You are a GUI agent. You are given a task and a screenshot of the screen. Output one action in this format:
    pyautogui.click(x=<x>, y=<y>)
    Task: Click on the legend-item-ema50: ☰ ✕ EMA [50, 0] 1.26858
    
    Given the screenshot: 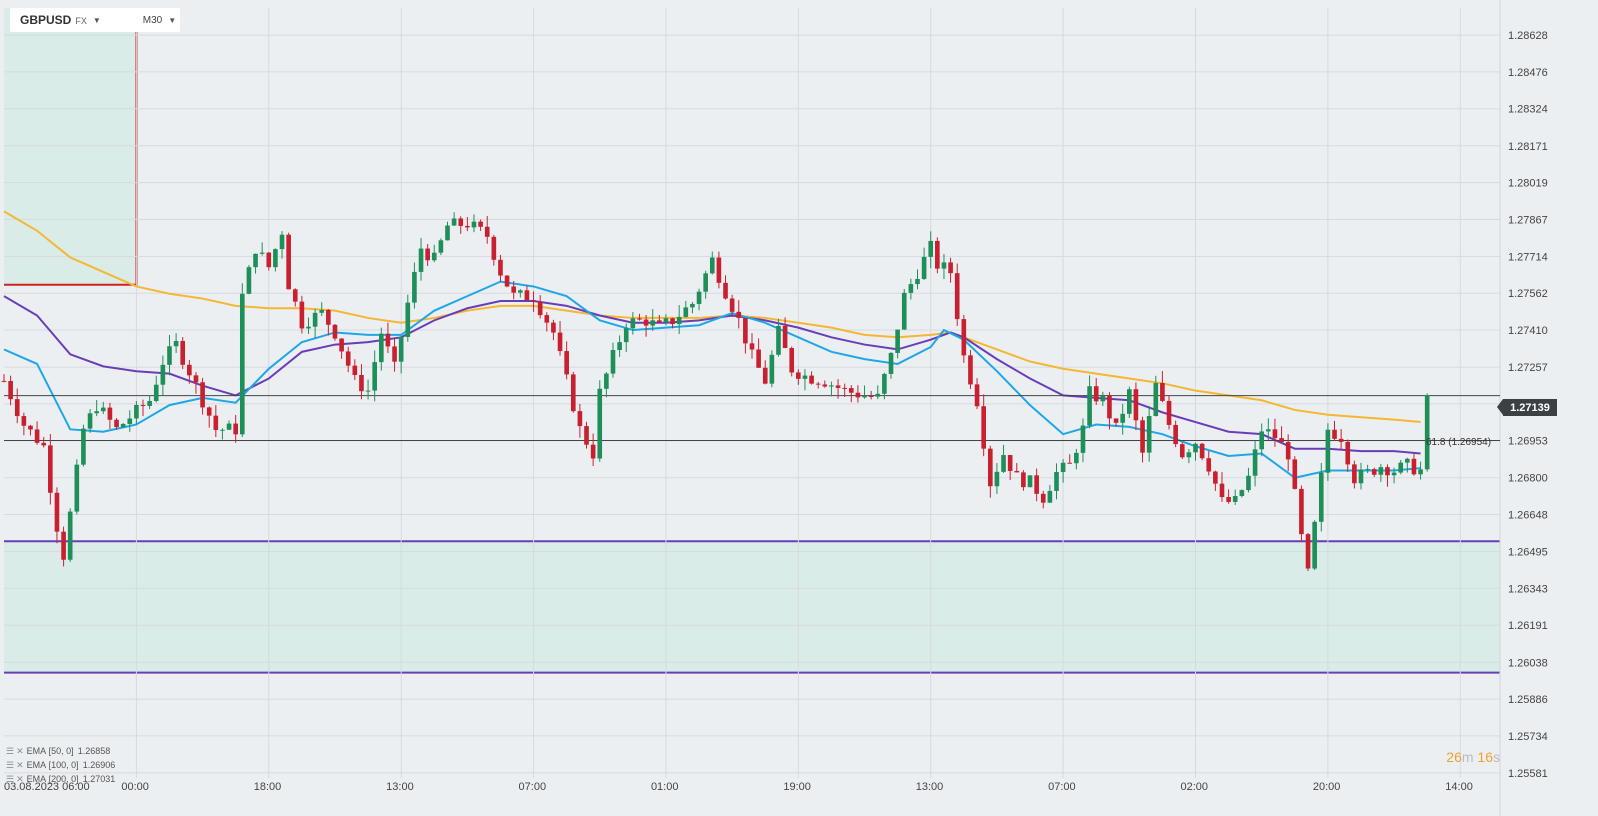 What is the action you would take?
    pyautogui.click(x=60, y=751)
    